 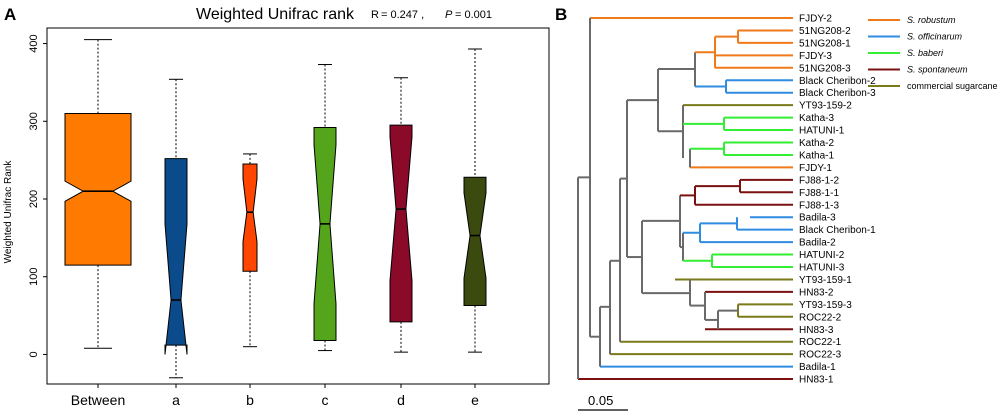 I want to click on x-axis: Between a b c d e, so click(x=275, y=396).